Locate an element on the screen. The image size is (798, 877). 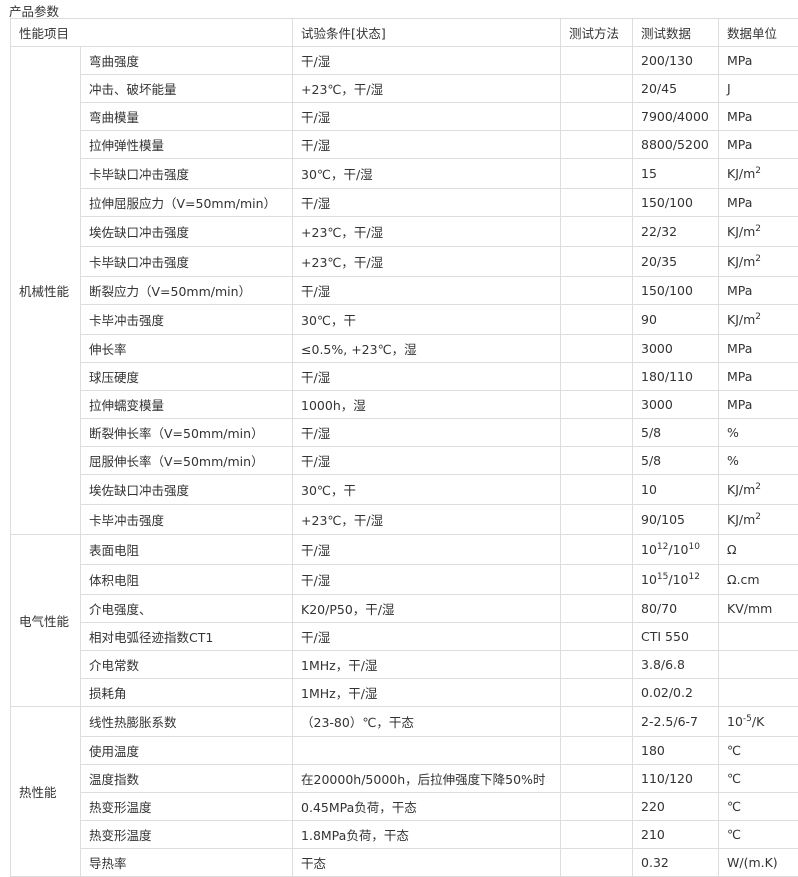
cell-item: 屈服伸长率（V=50mm/min） is located at coordinates (187, 461).